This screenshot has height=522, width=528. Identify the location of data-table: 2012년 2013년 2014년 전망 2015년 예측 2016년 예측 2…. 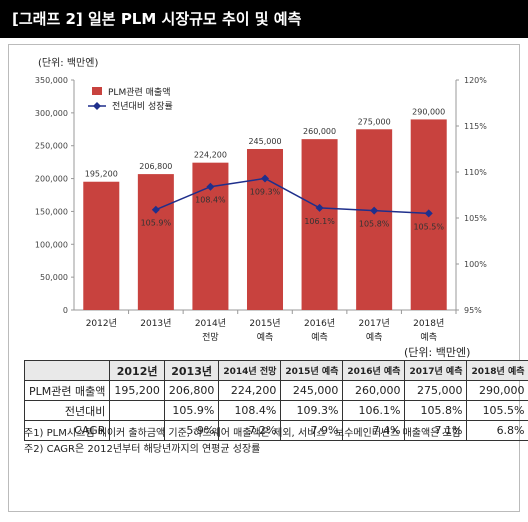
(275, 400).